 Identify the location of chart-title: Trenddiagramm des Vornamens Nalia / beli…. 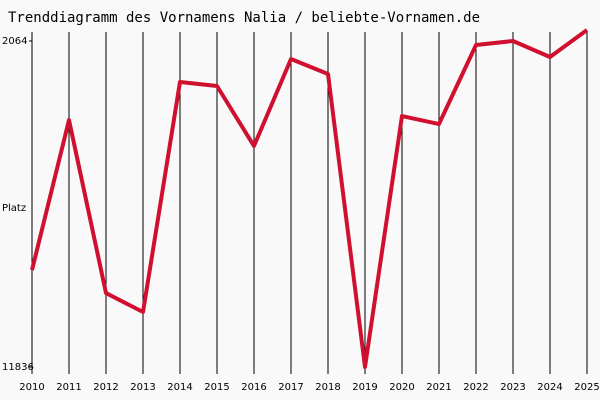
(244, 18).